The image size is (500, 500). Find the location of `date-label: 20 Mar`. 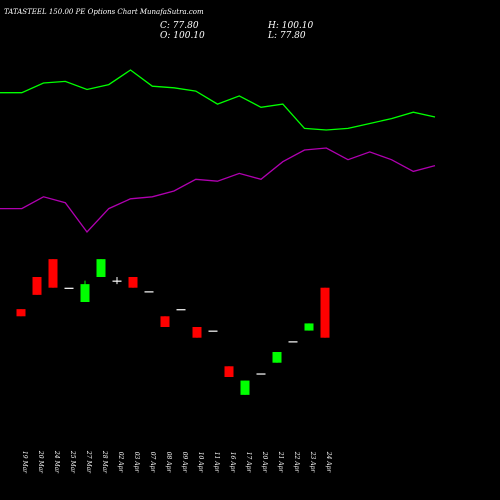

date-label: 20 Mar is located at coordinates (40, 462).